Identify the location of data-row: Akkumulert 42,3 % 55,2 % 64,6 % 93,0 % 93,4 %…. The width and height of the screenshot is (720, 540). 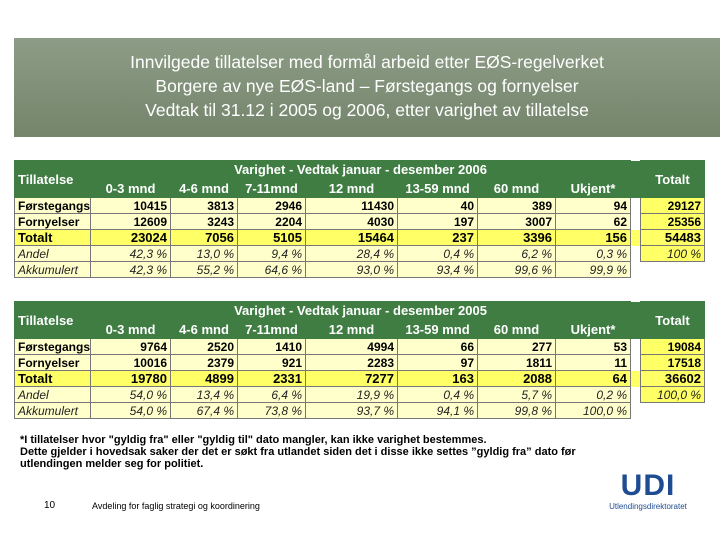
(359, 269).